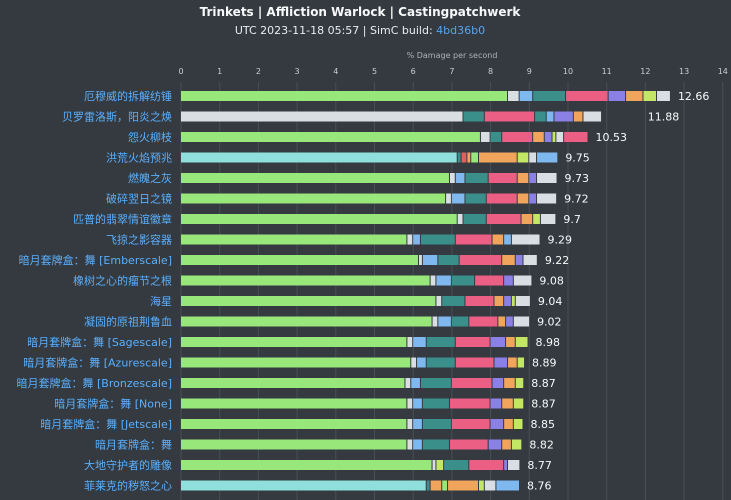  I want to click on value-label: 8.85, so click(542, 424).